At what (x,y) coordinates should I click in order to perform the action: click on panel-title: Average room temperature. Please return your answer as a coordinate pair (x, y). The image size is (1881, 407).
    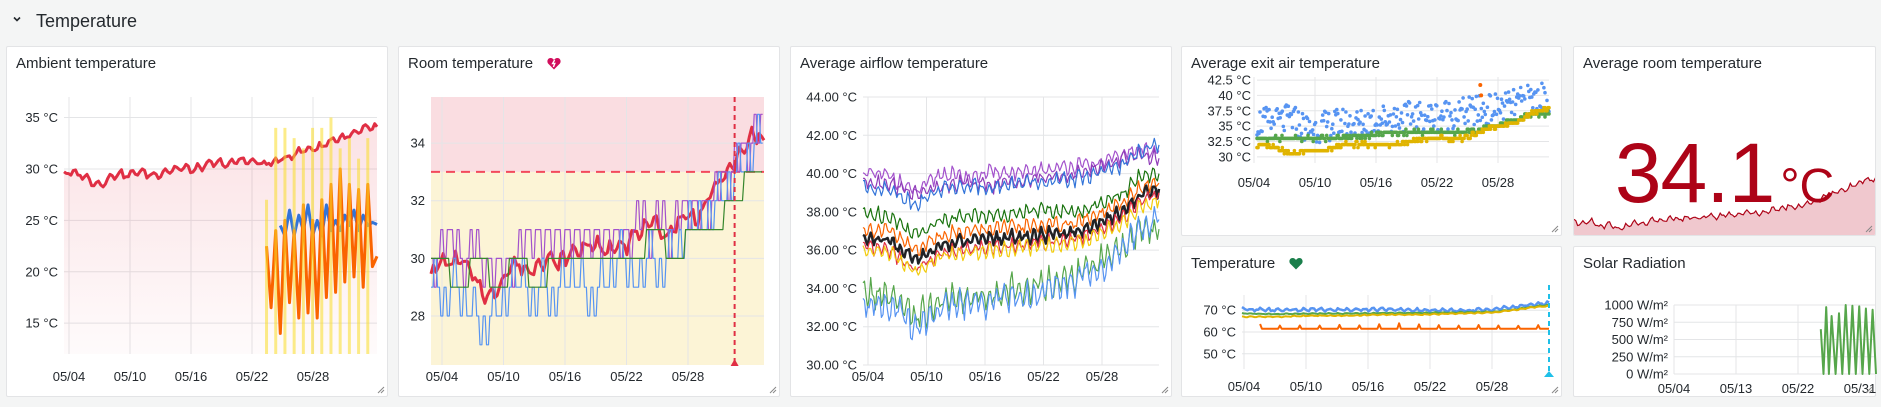
    Looking at the image, I should click on (1672, 63).